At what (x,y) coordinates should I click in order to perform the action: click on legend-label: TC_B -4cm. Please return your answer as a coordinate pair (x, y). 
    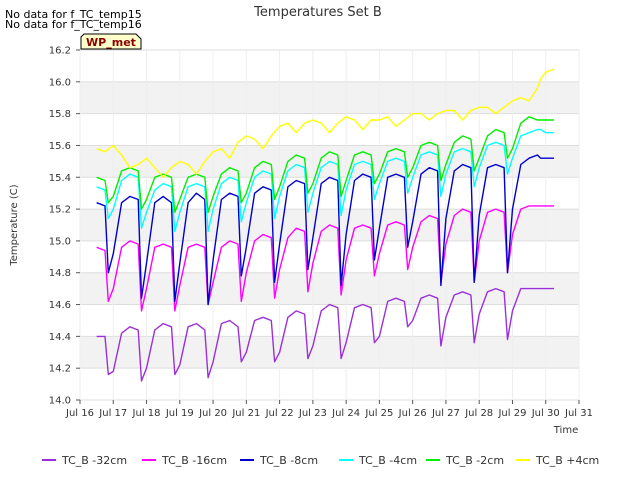
    Looking at the image, I should click on (388, 460).